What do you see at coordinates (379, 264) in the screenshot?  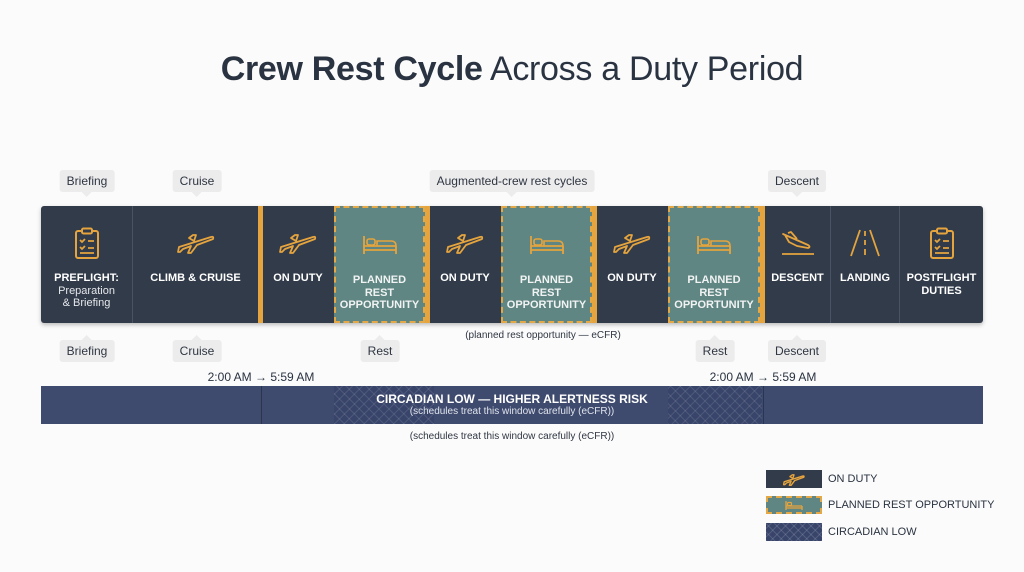 I see `segment-planned-rest-1: PLANNED REST OPPORTUNITY` at bounding box center [379, 264].